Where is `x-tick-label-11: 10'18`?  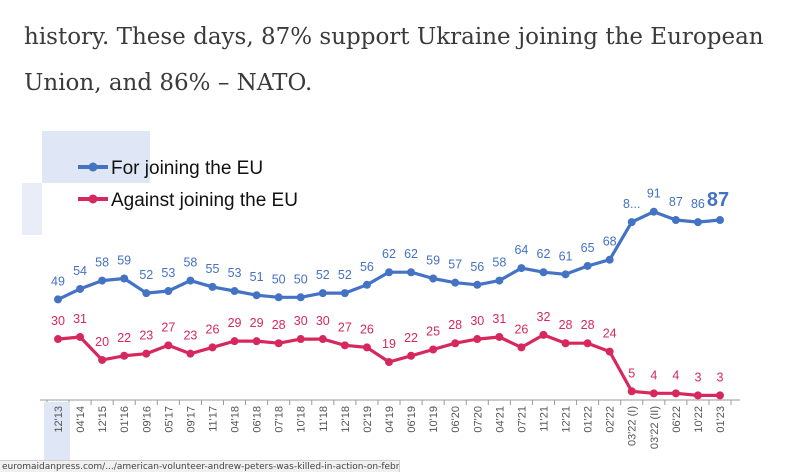
x-tick-label-11: 10'18 is located at coordinates (302, 419).